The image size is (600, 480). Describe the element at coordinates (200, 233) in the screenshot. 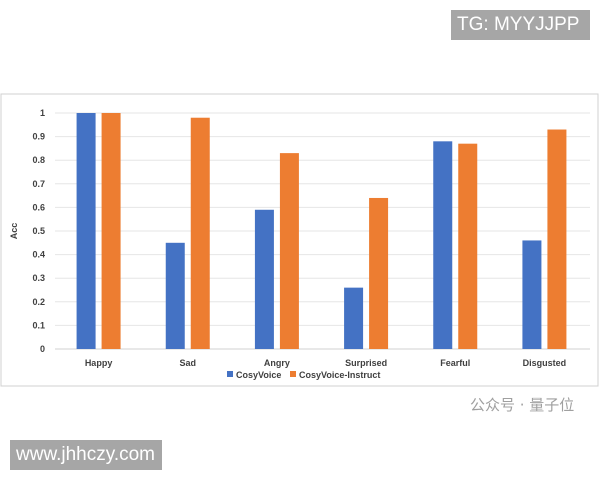

I see `bar-cosyvoice-instruct-sad` at that location.